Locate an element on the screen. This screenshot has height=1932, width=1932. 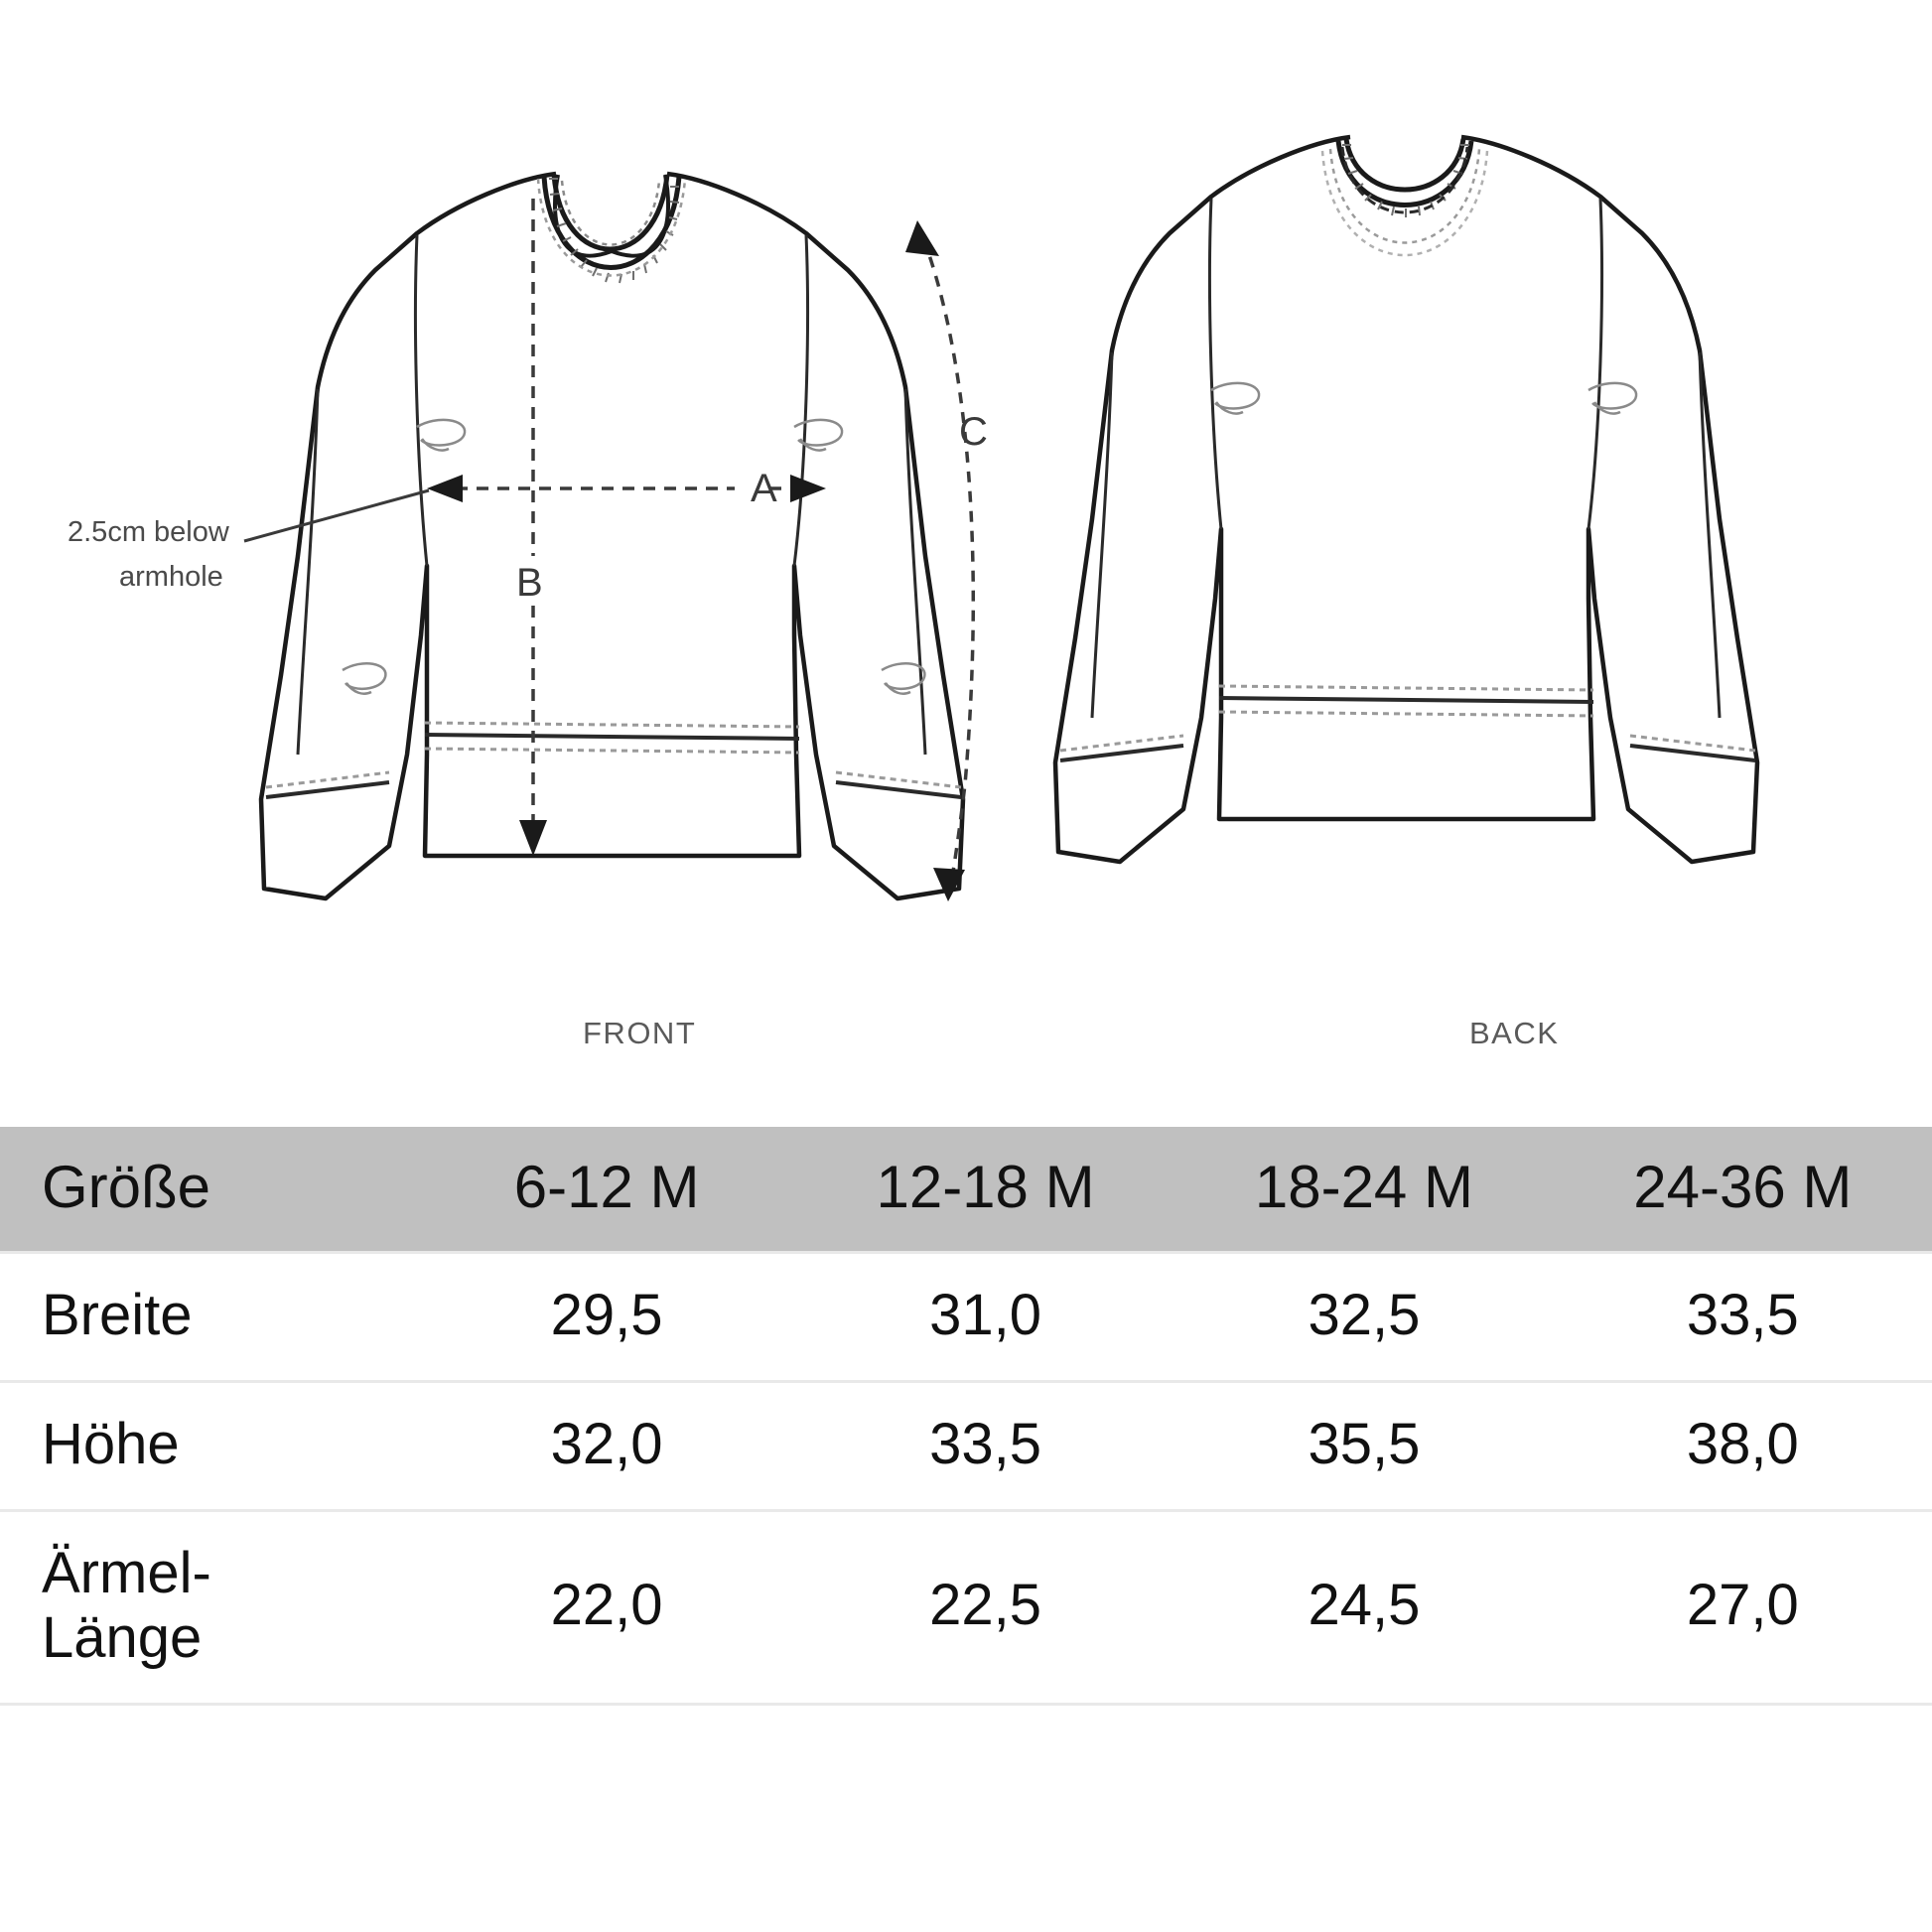
armhole-annotation-line2: armhole is located at coordinates (171, 577).